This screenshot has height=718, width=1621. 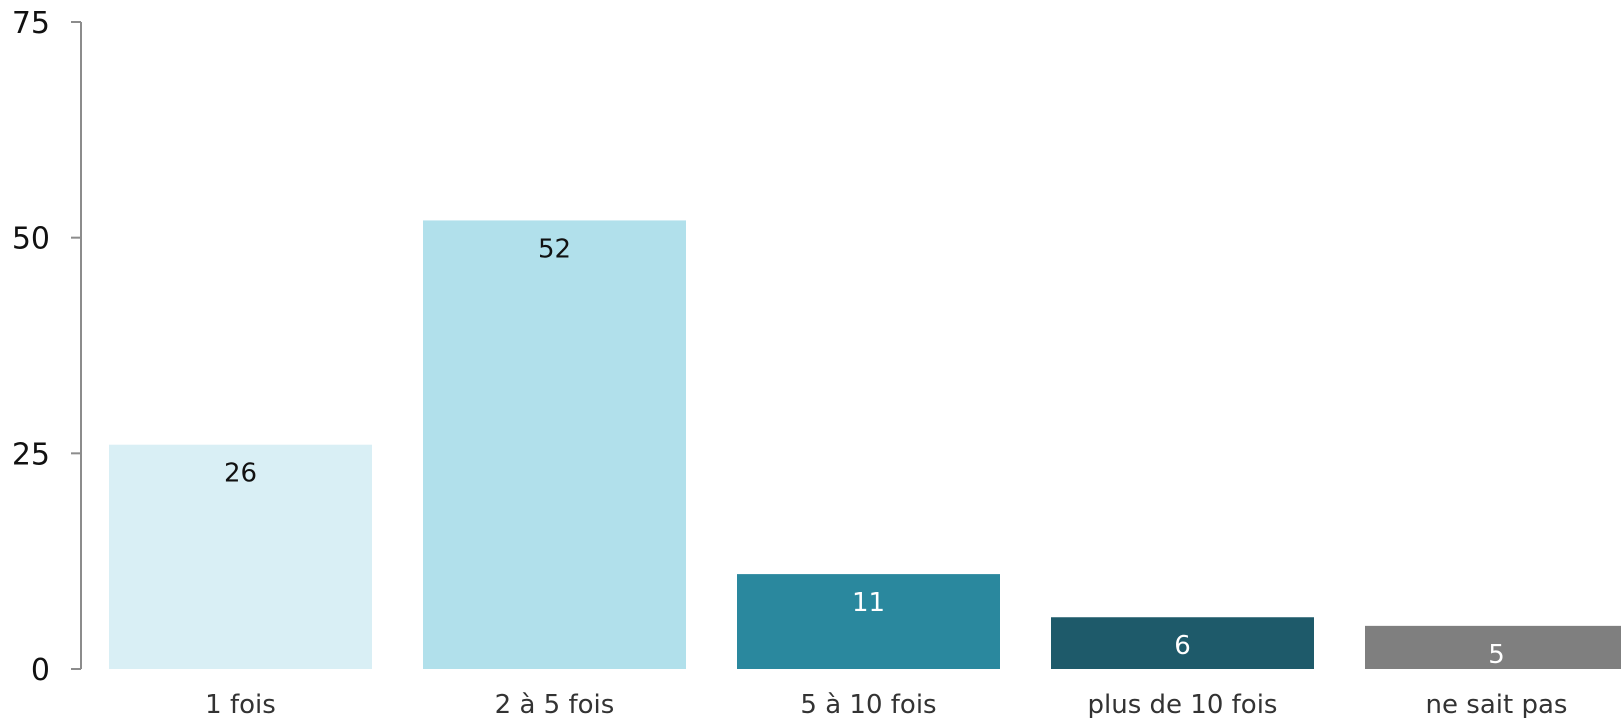 What do you see at coordinates (31, 23) in the screenshot?
I see `y-tick-label: 75` at bounding box center [31, 23].